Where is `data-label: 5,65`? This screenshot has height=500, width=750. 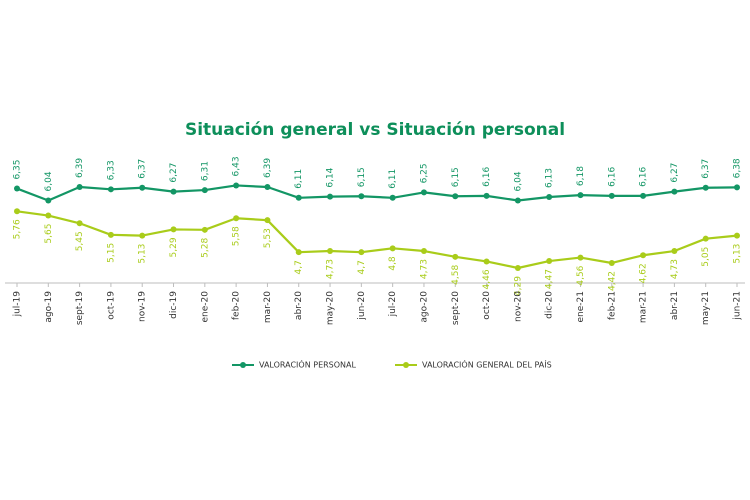
data-label: 5,65 is located at coordinates (49, 234).